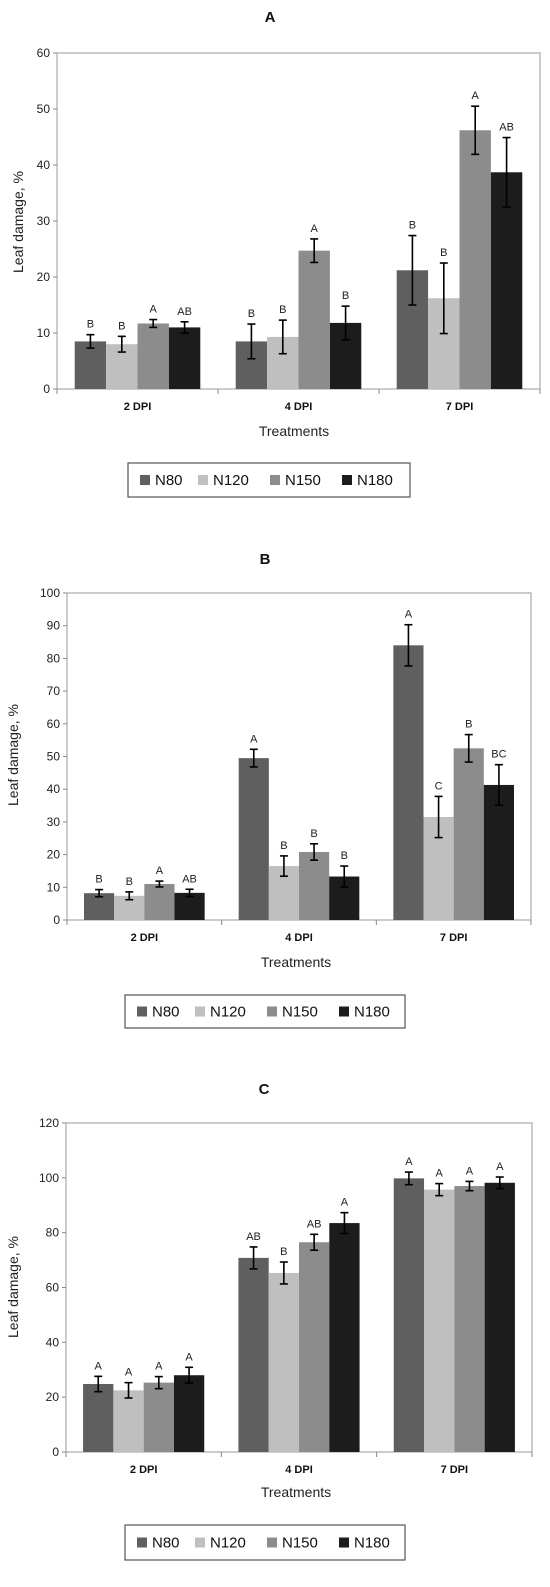 This screenshot has width=550, height=1587. What do you see at coordinates (253, 1237) in the screenshot?
I see `significance-letter: AB` at bounding box center [253, 1237].